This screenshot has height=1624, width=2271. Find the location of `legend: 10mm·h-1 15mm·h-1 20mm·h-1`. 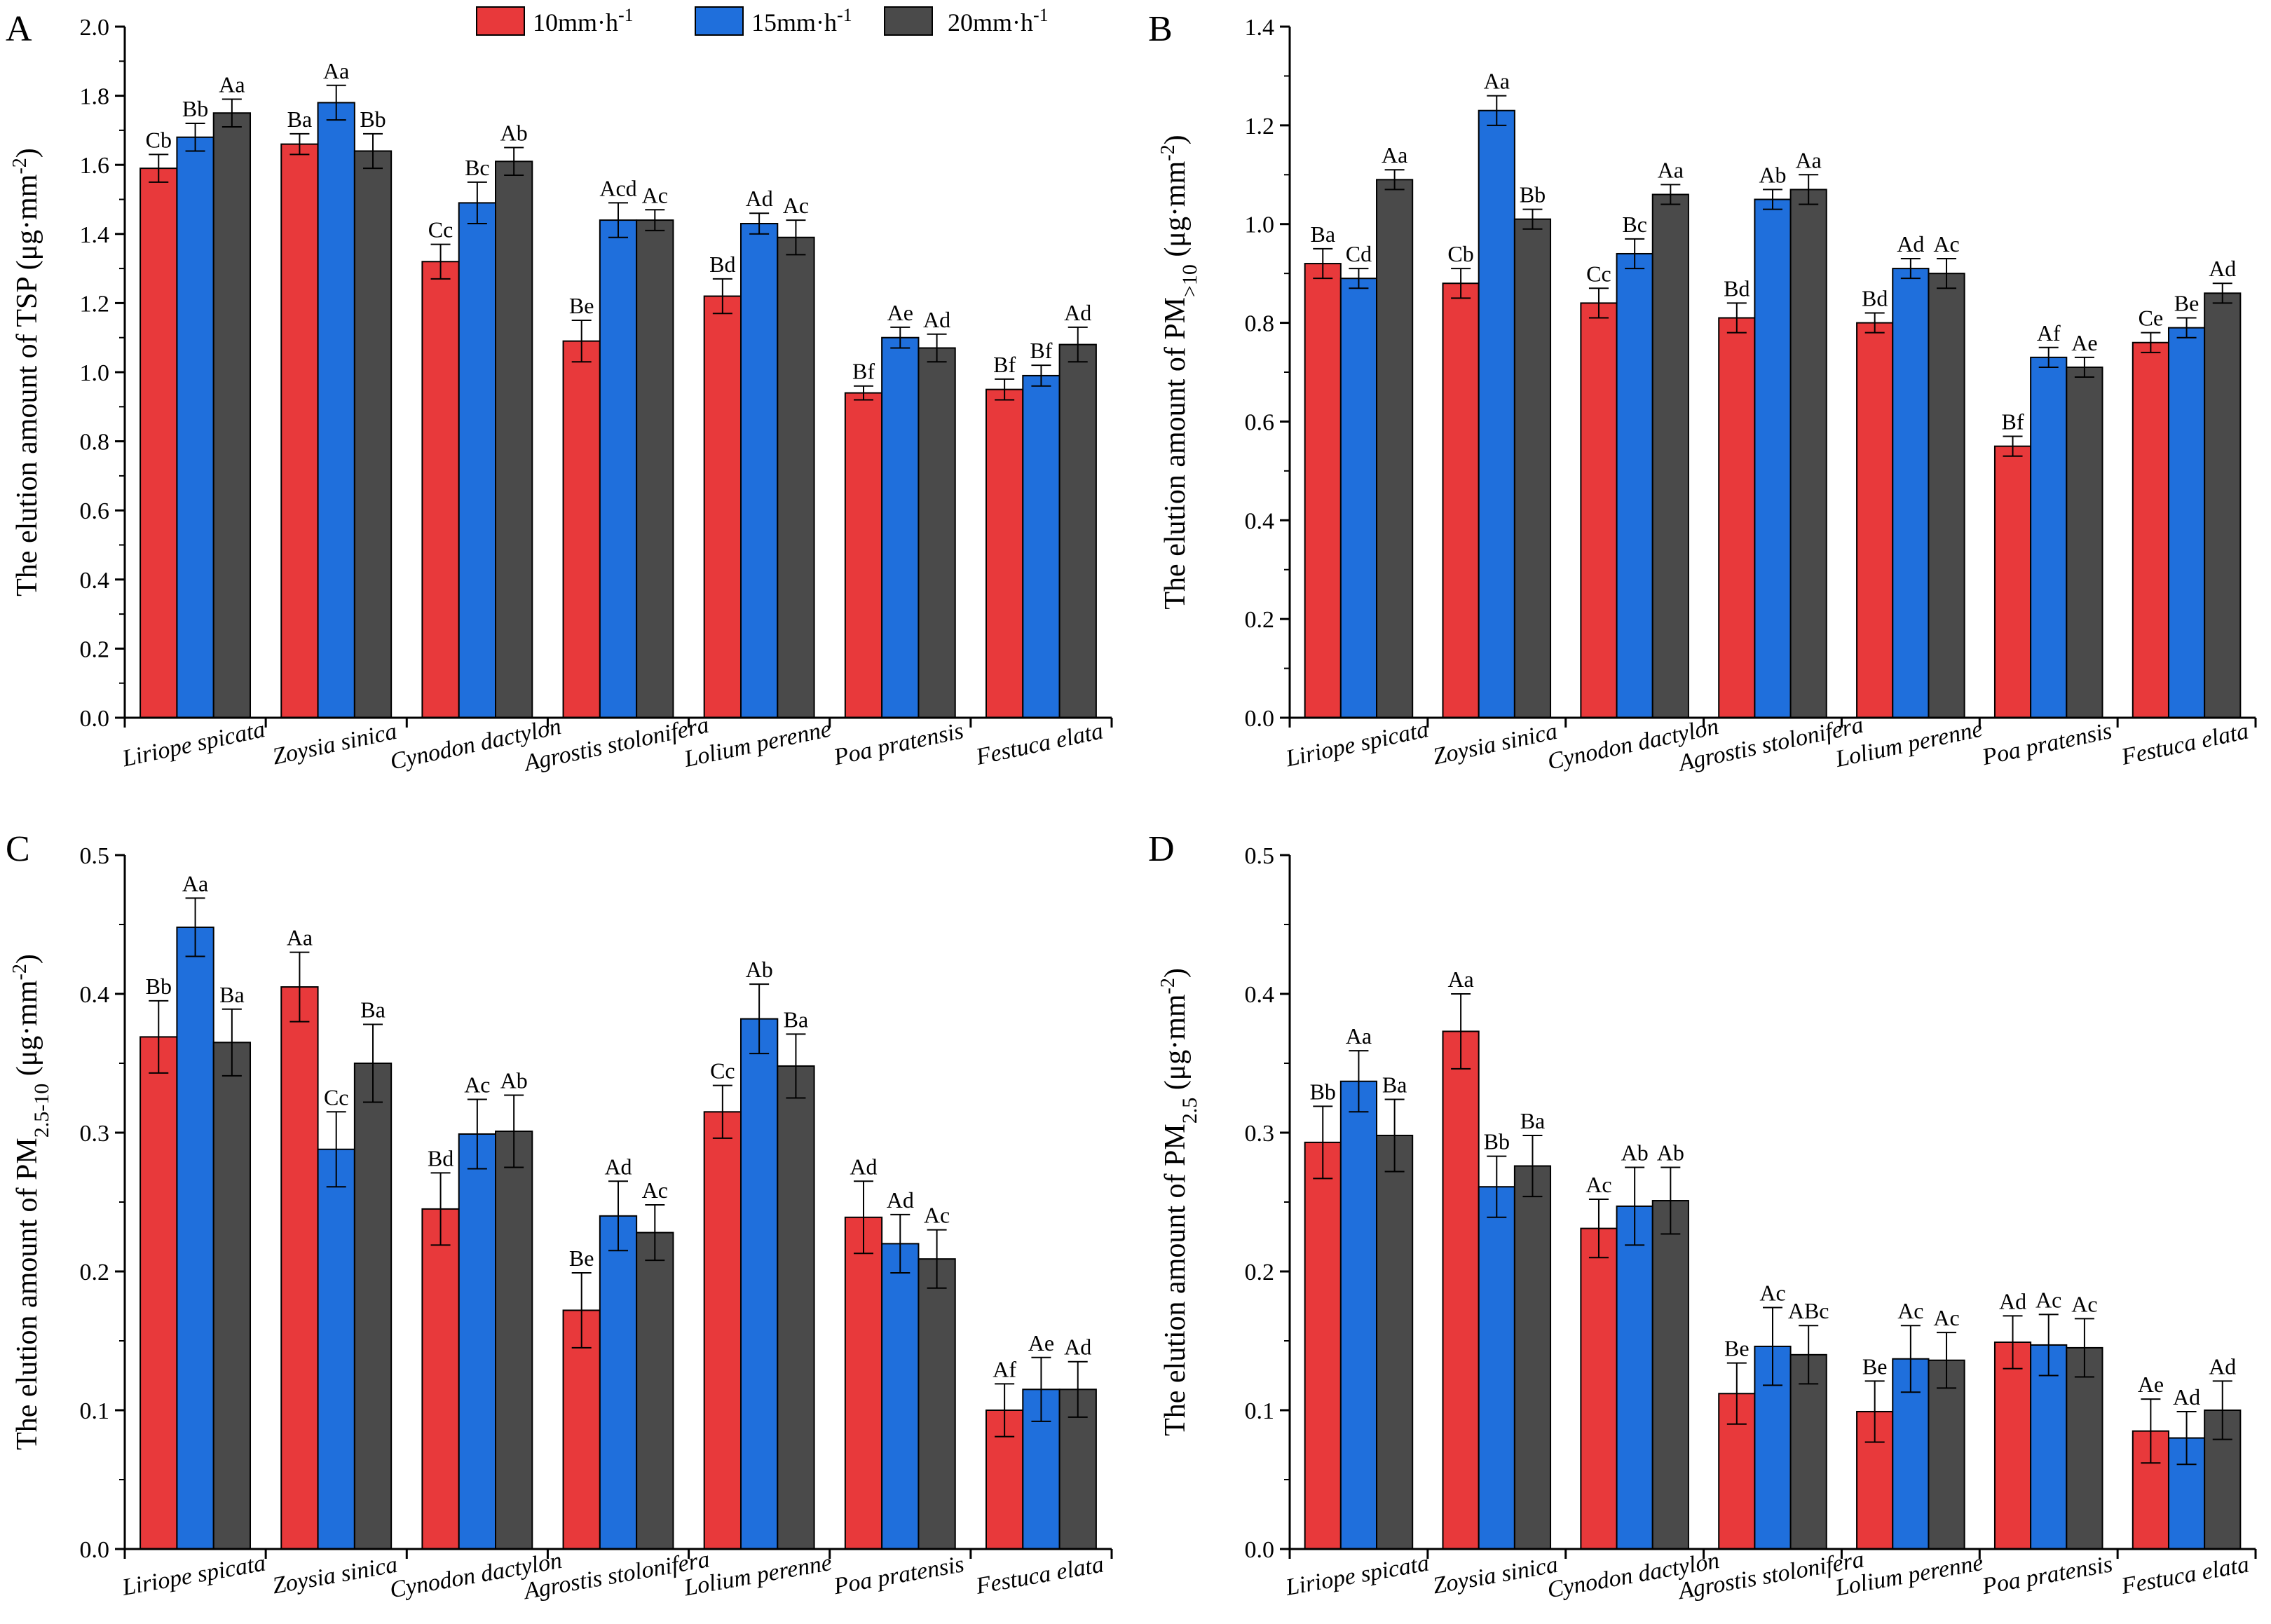

legend: 10mm·h-1 15mm·h-1 20mm·h-1 is located at coordinates (762, 21).